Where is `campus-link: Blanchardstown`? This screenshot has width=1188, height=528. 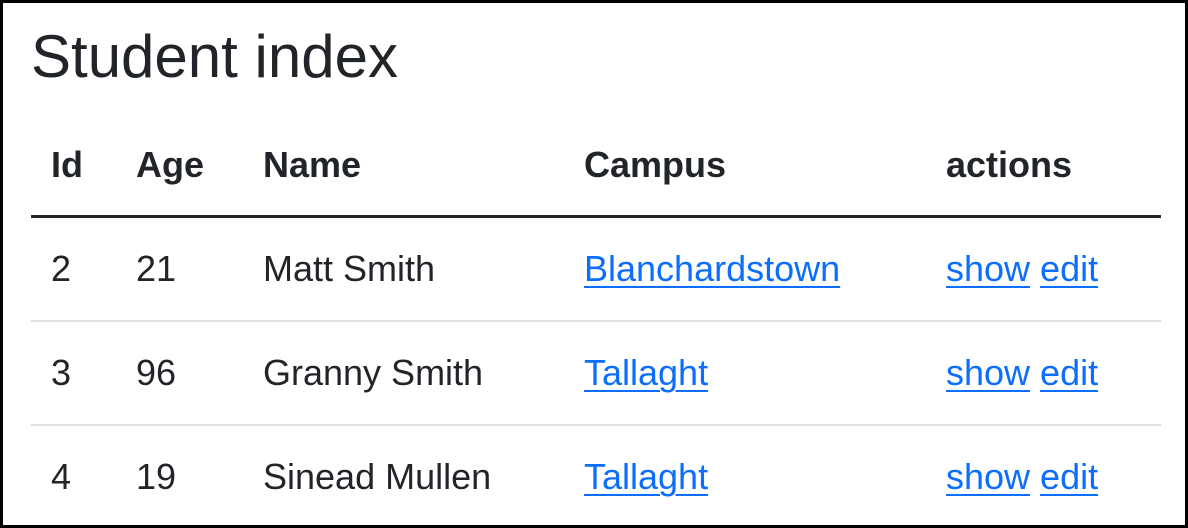
campus-link: Blanchardstown is located at coordinates (712, 268).